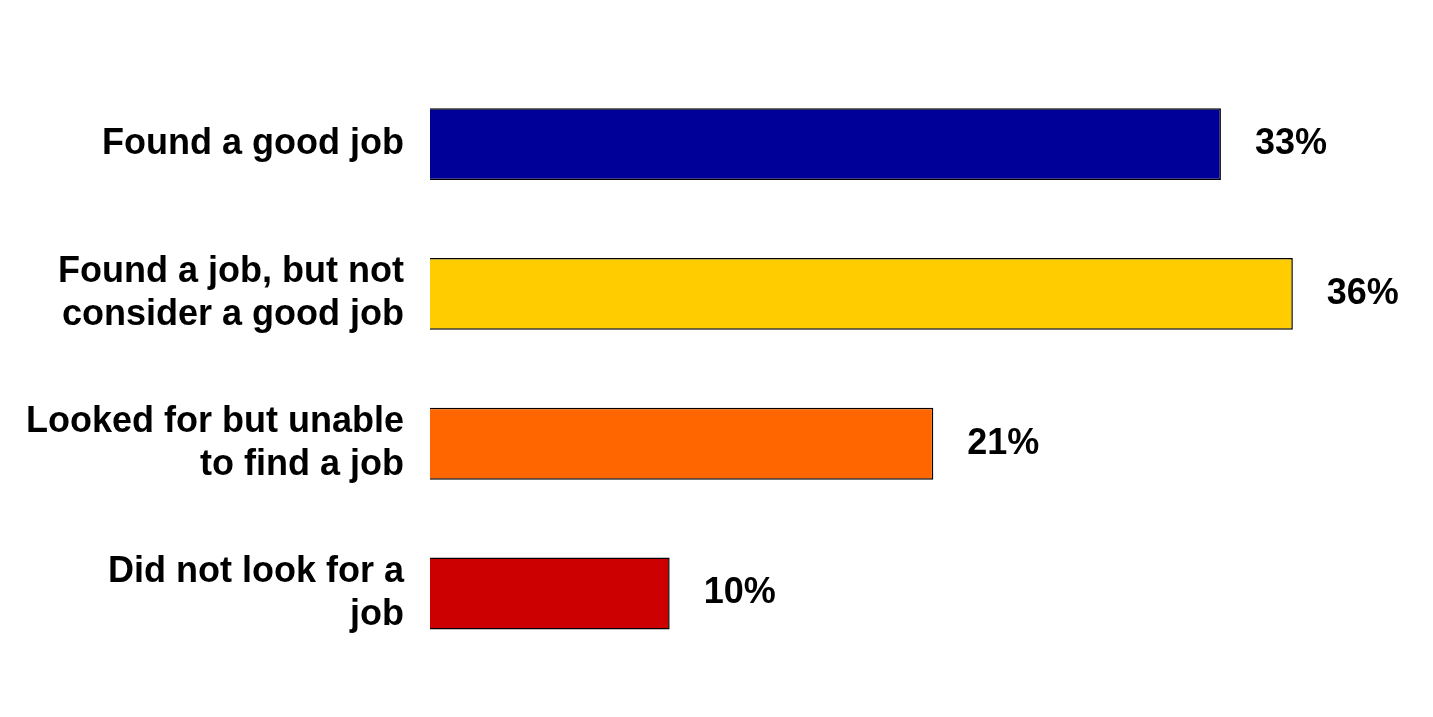 The height and width of the screenshot is (717, 1433). What do you see at coordinates (253, 142) in the screenshot?
I see `y-tick-label: Found a good job` at bounding box center [253, 142].